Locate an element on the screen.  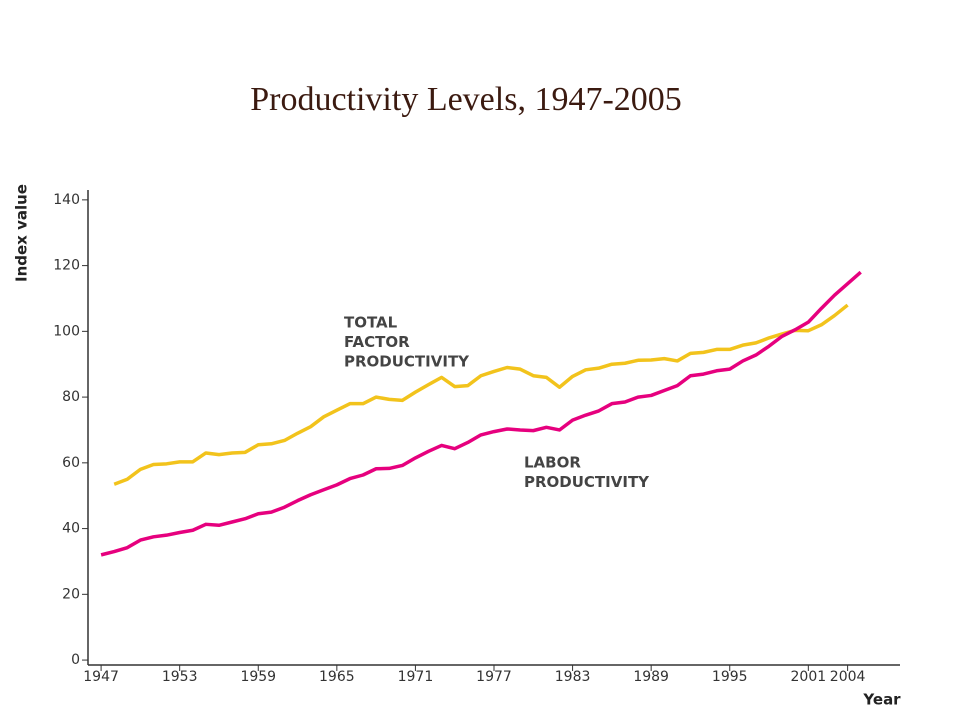
y-tick-label: 20 is located at coordinates (71, 594).